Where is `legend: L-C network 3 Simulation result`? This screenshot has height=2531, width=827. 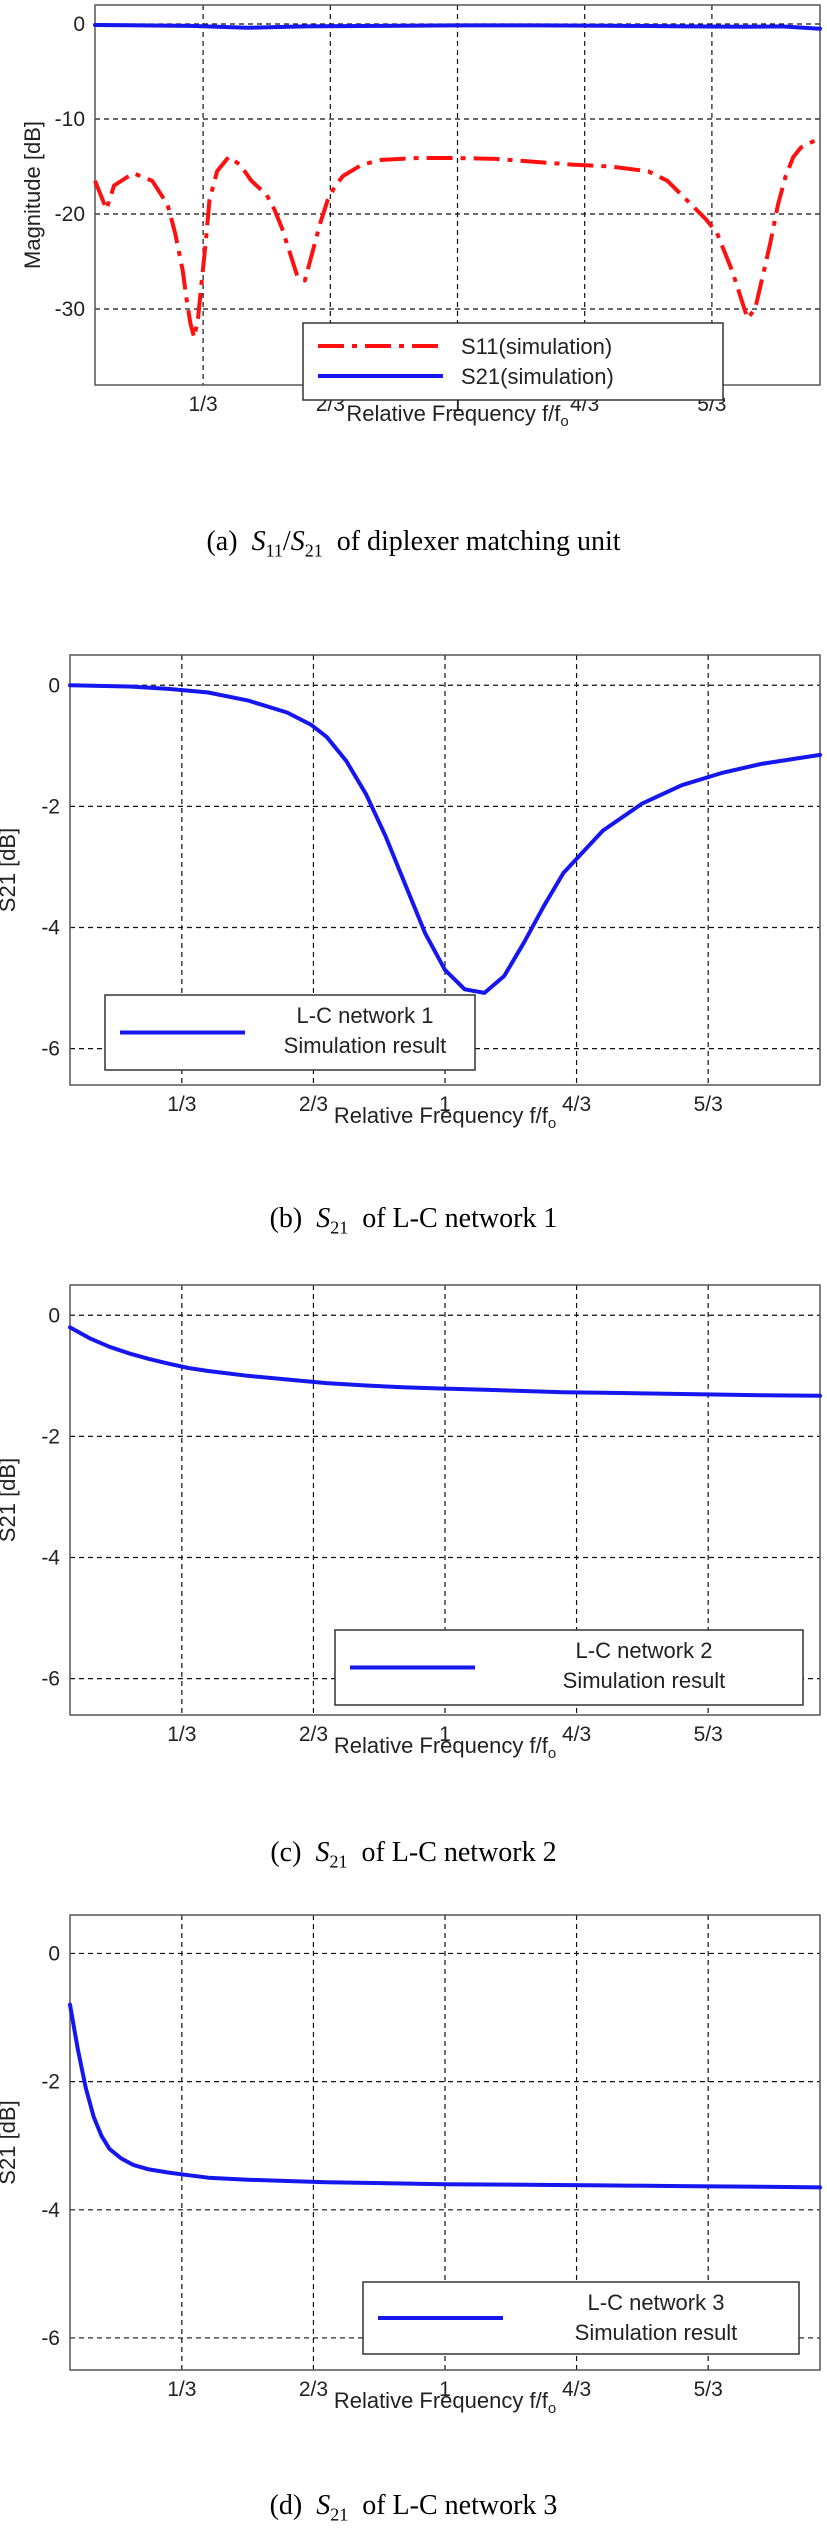
legend: L-C network 3 Simulation result is located at coordinates (581, 2318).